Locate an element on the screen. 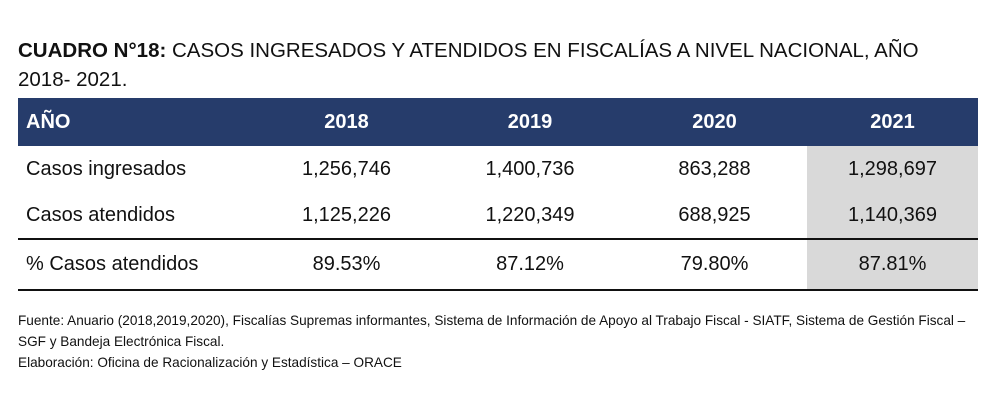  cell-value: 87.12% is located at coordinates (530, 264).